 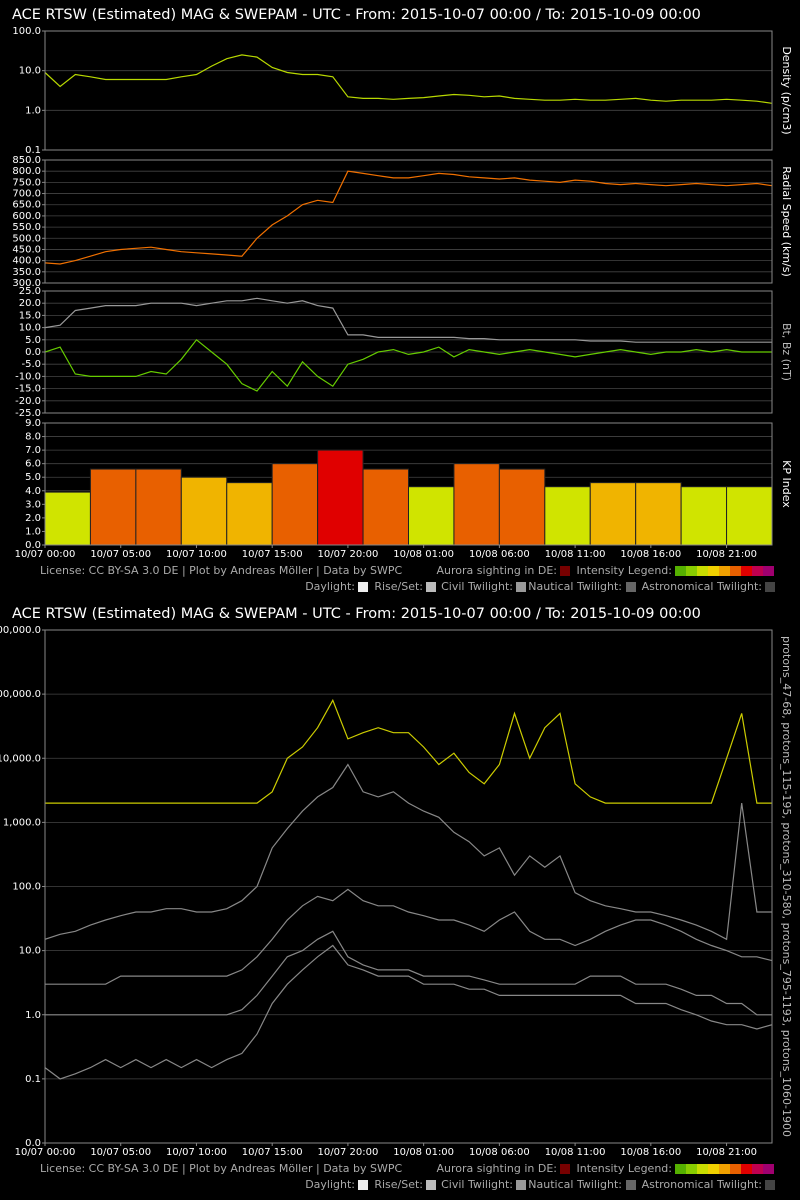 What do you see at coordinates (33, 423) in the screenshot?
I see `y-tick-label: 9.0` at bounding box center [33, 423].